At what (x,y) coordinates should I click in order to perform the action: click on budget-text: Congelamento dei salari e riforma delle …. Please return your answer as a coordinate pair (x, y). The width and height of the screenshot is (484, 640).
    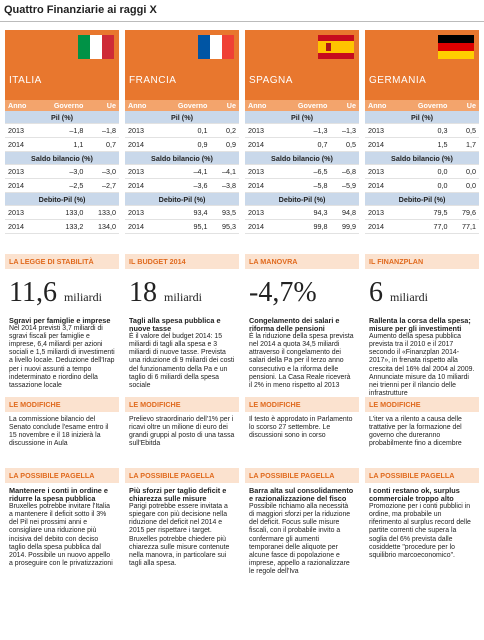
    Looking at the image, I should click on (302, 357).